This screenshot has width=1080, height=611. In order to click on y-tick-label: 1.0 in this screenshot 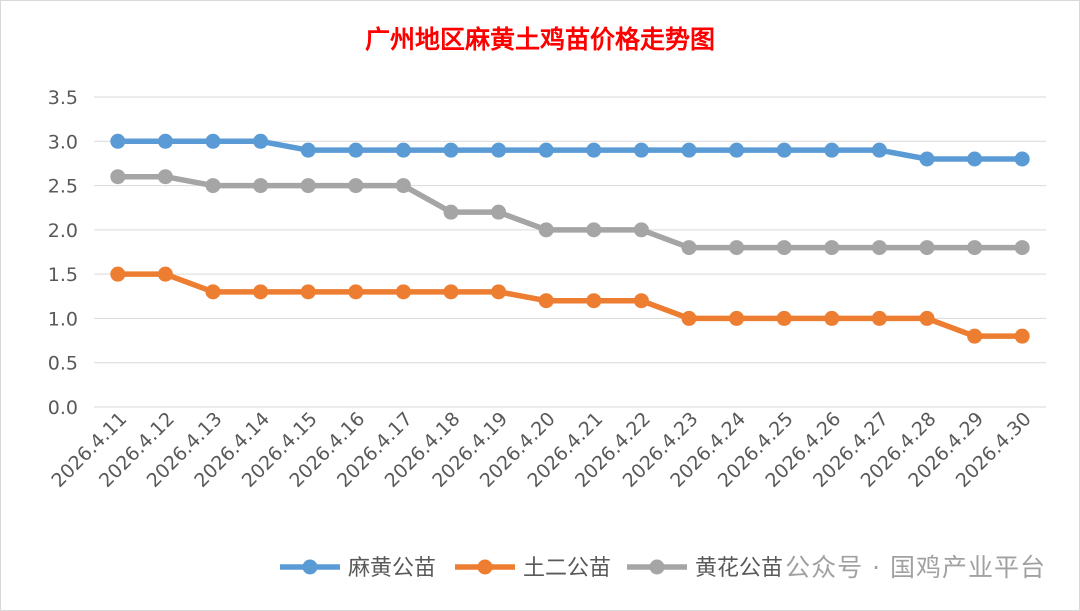, I will do `click(63, 319)`.